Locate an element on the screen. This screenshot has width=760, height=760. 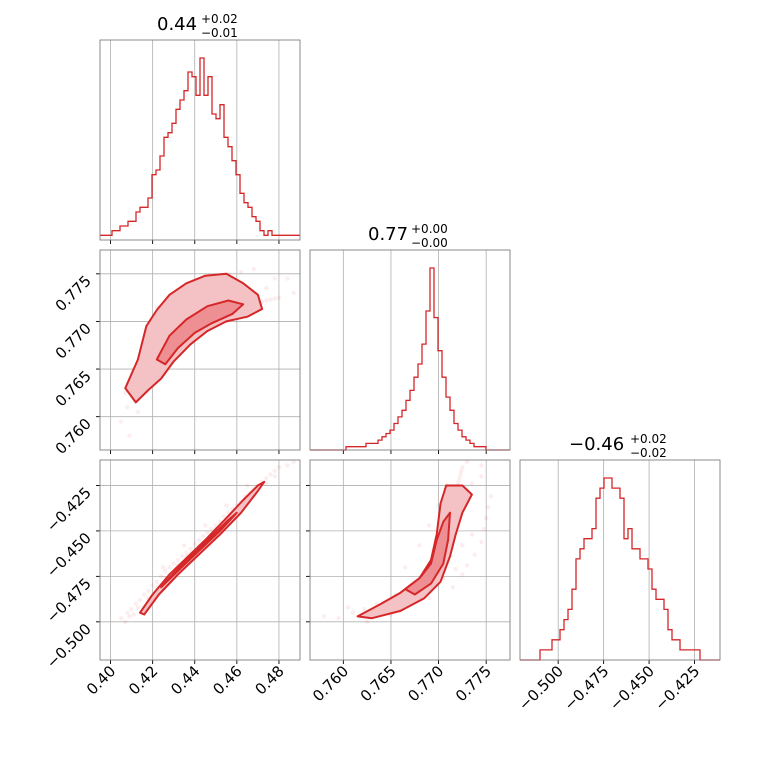
y-tick-label-param-1: 0.775 is located at coordinates (73, 293).